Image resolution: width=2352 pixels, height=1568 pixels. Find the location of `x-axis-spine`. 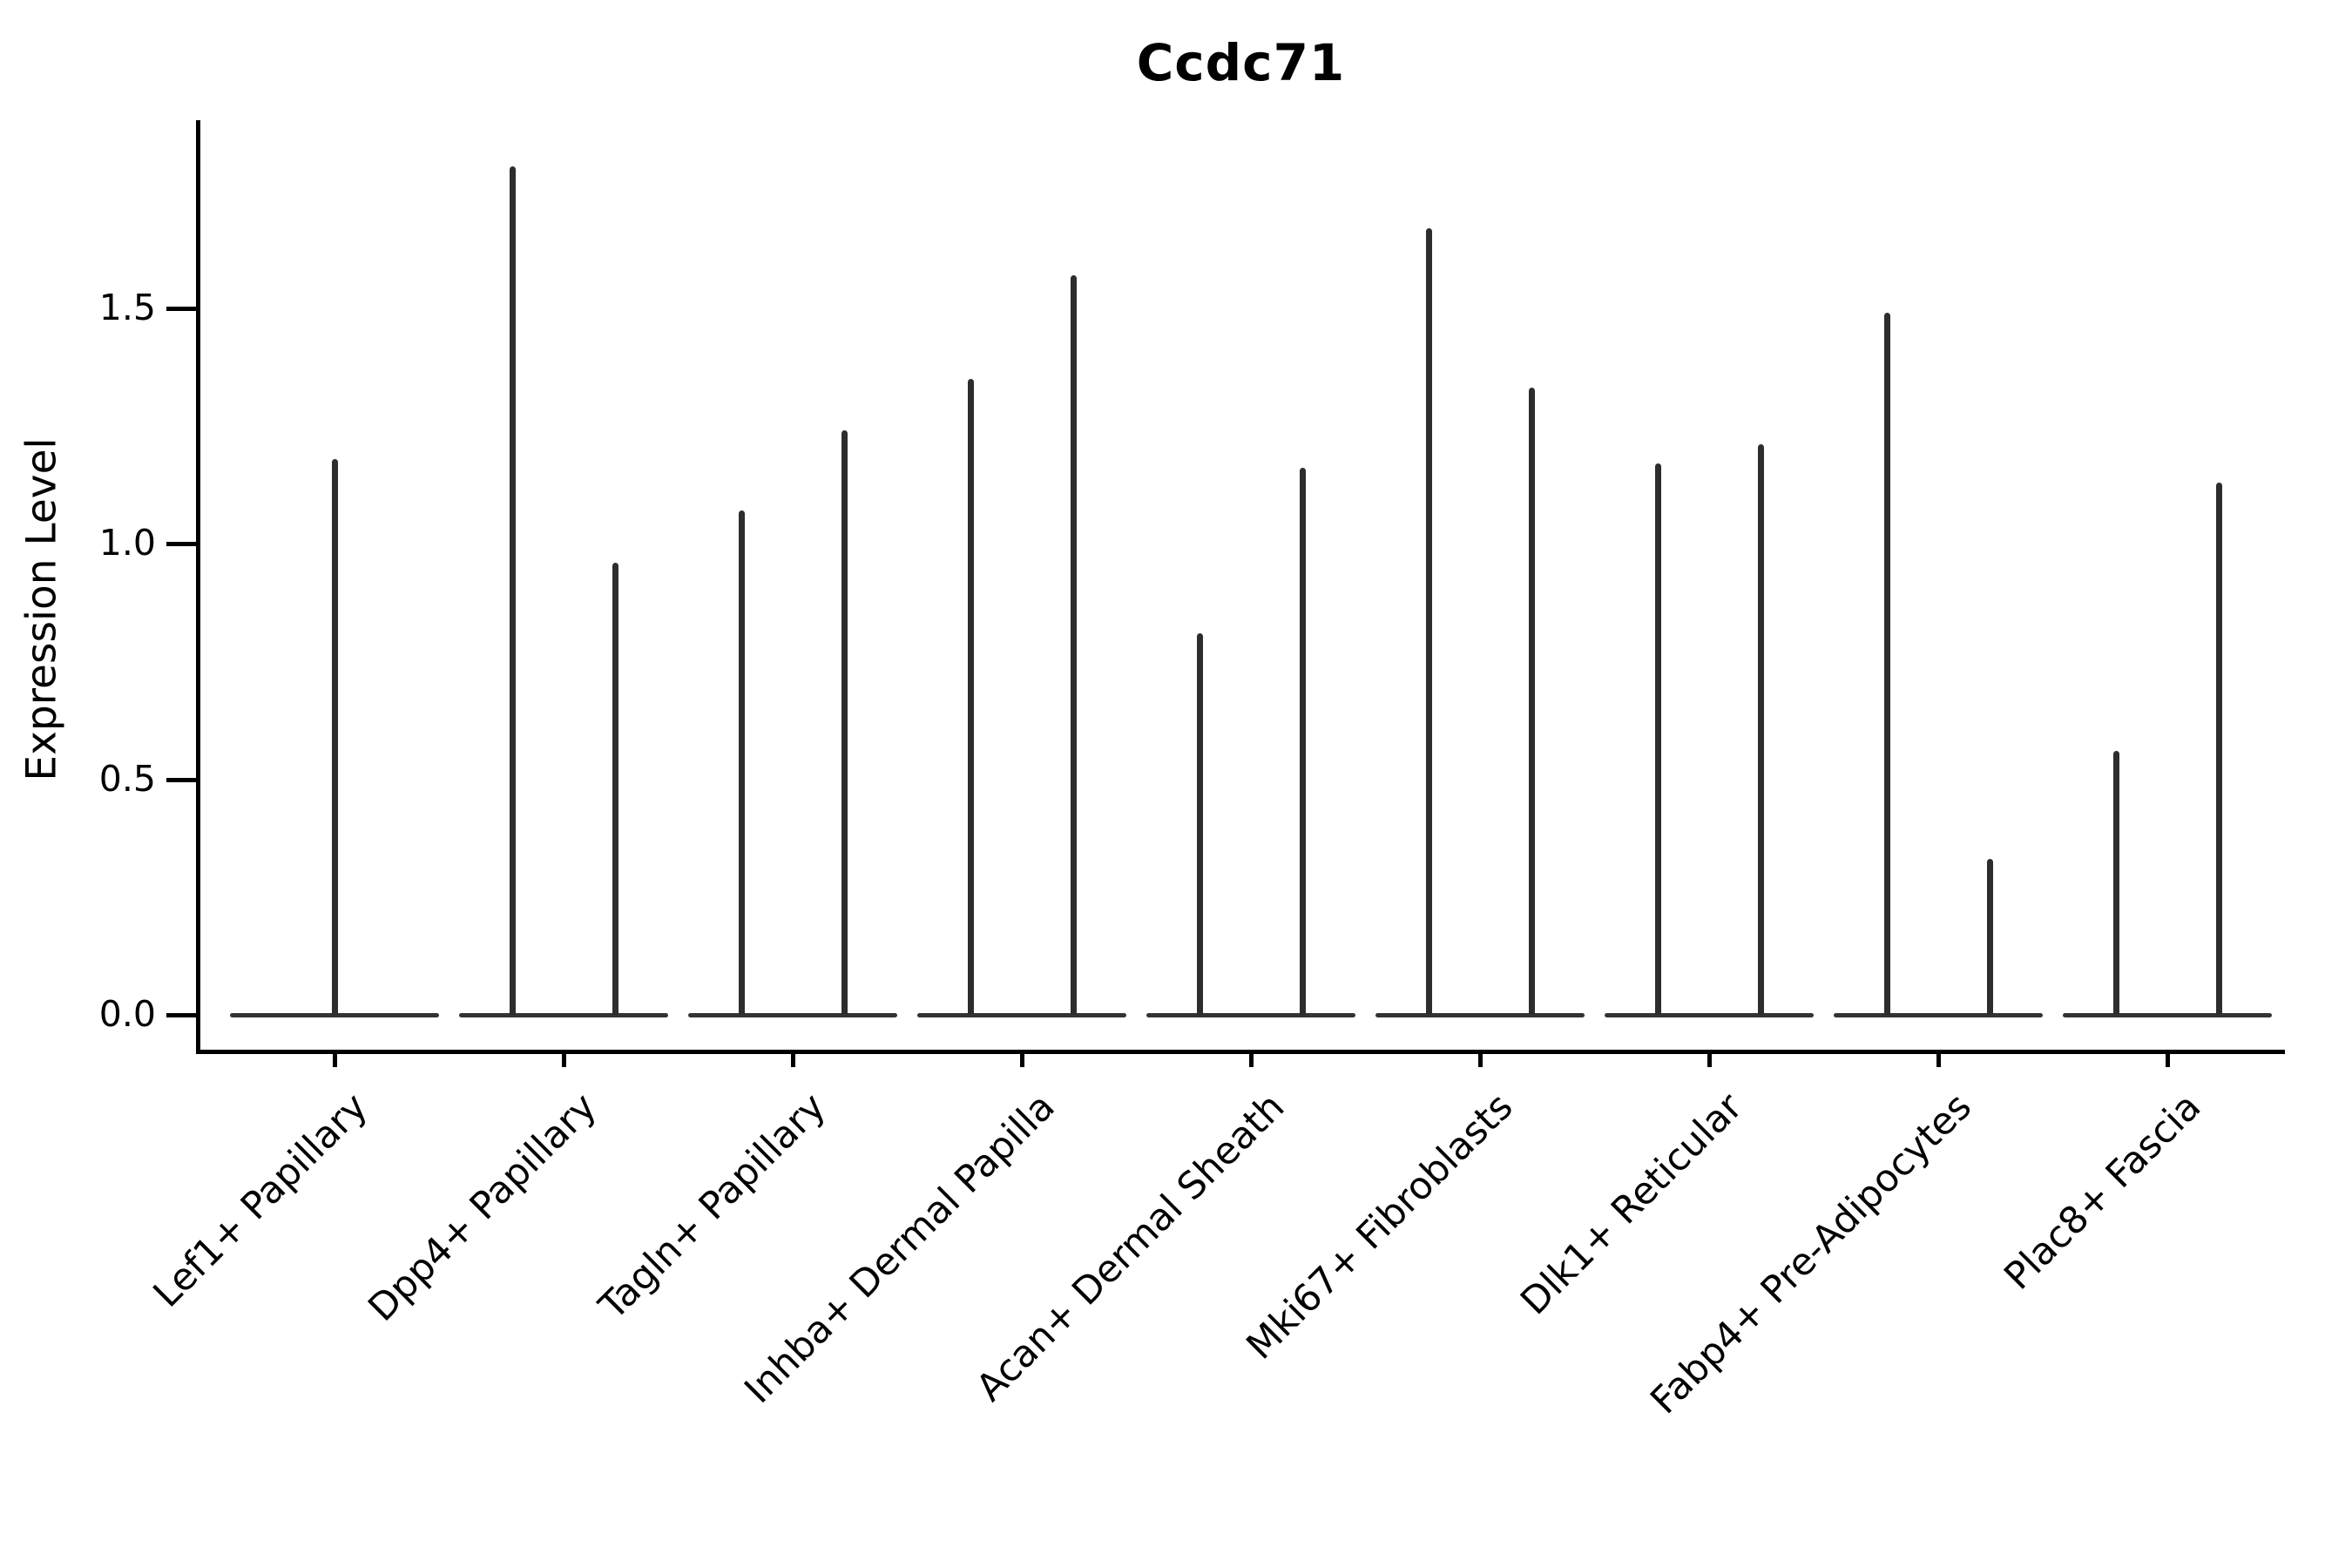

x-axis-spine is located at coordinates (1241, 1052).